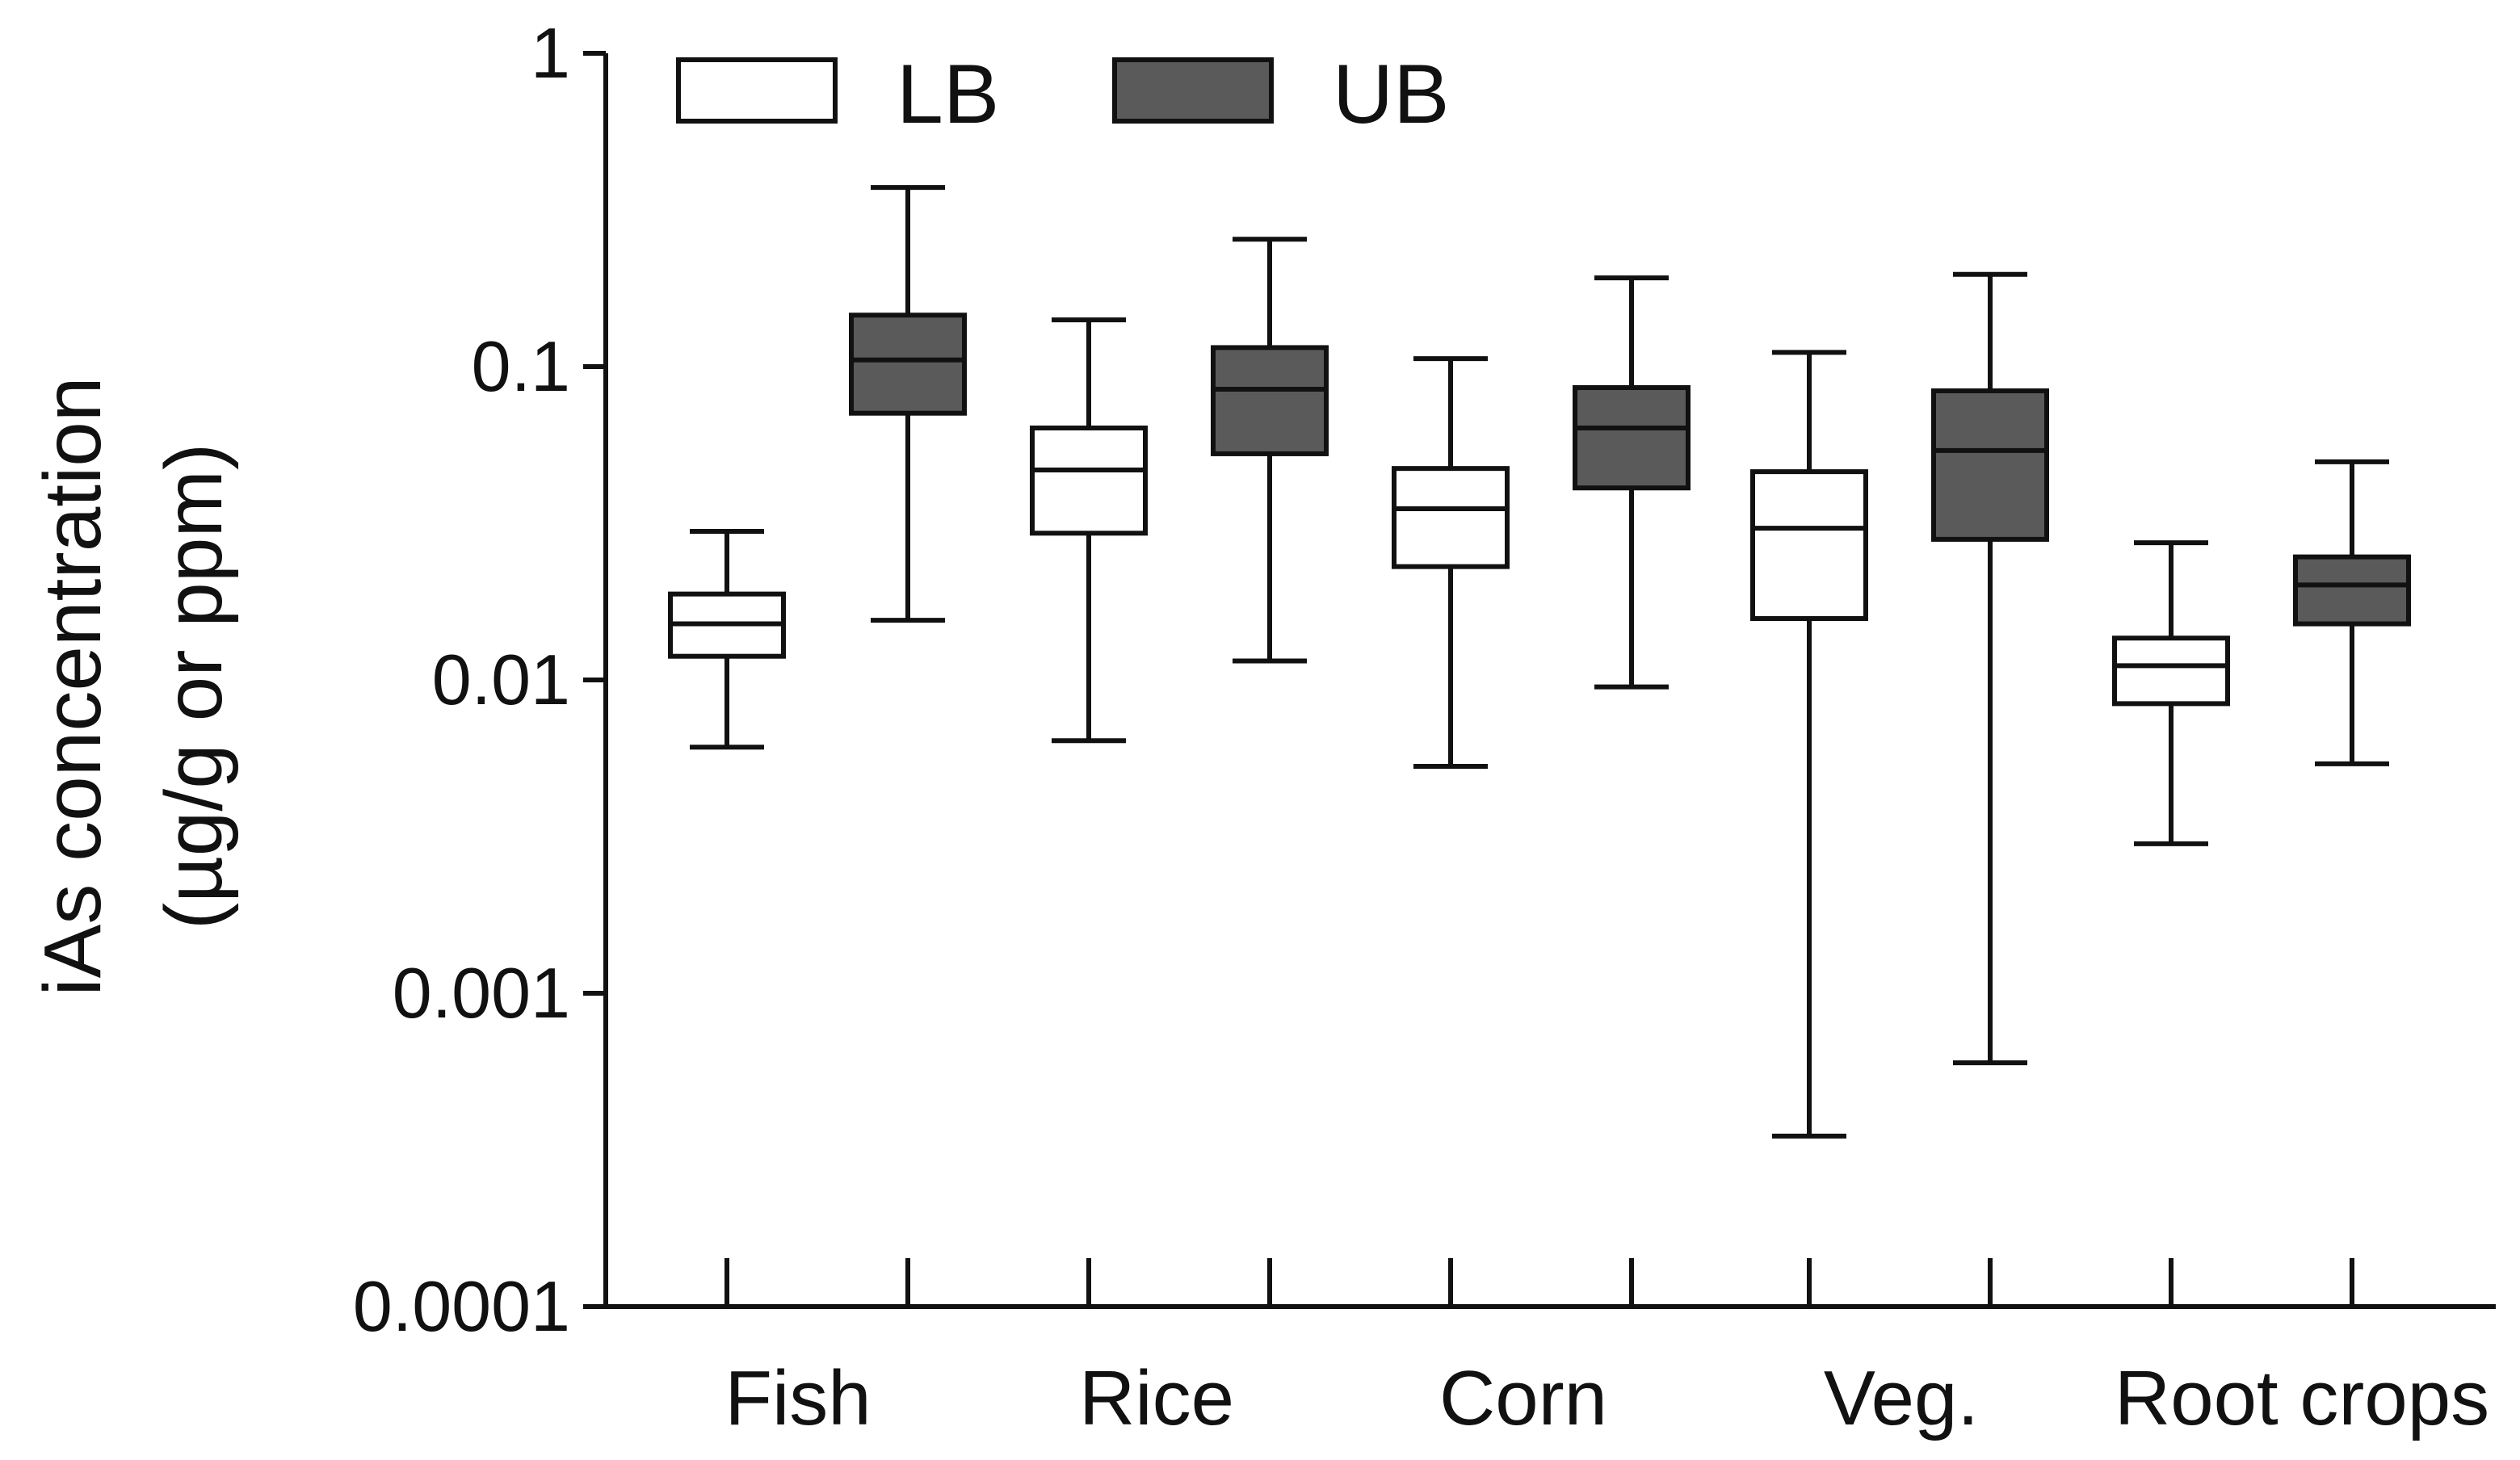 The image size is (2520, 1460). Describe the element at coordinates (550, 53) in the screenshot. I see `y-tick-label: 1` at that location.